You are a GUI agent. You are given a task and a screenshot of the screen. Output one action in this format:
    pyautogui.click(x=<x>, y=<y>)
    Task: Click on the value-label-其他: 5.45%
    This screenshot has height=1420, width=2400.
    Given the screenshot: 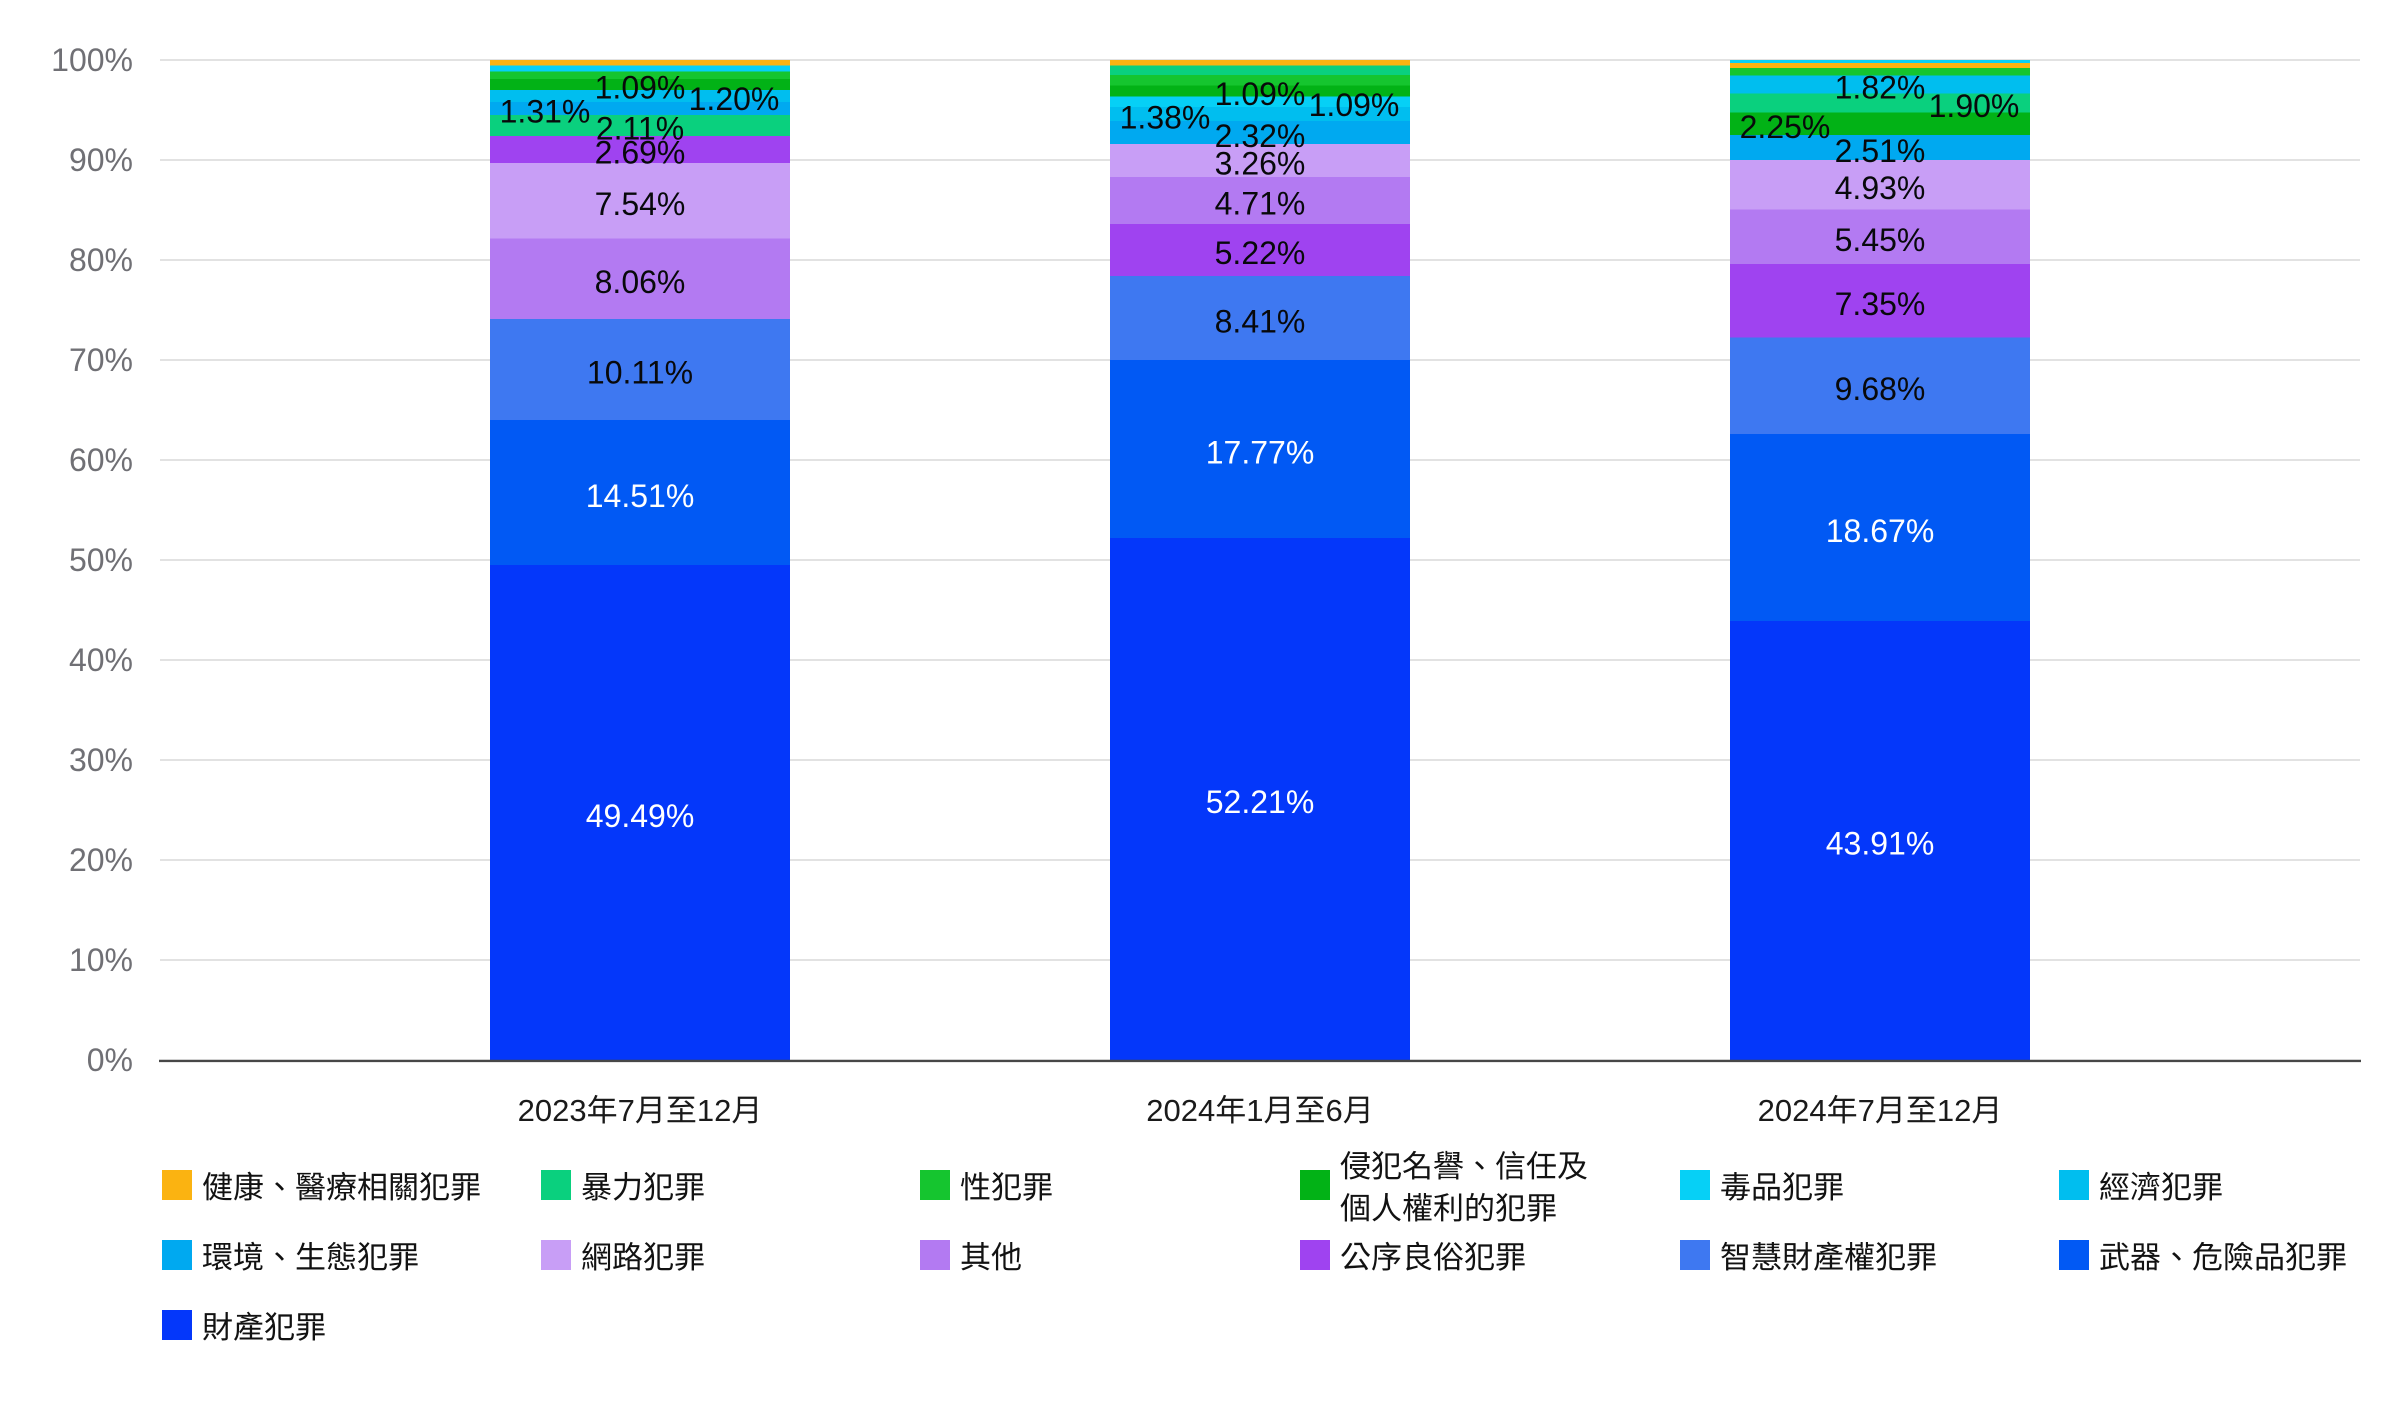 What is the action you would take?
    pyautogui.click(x=1880, y=240)
    